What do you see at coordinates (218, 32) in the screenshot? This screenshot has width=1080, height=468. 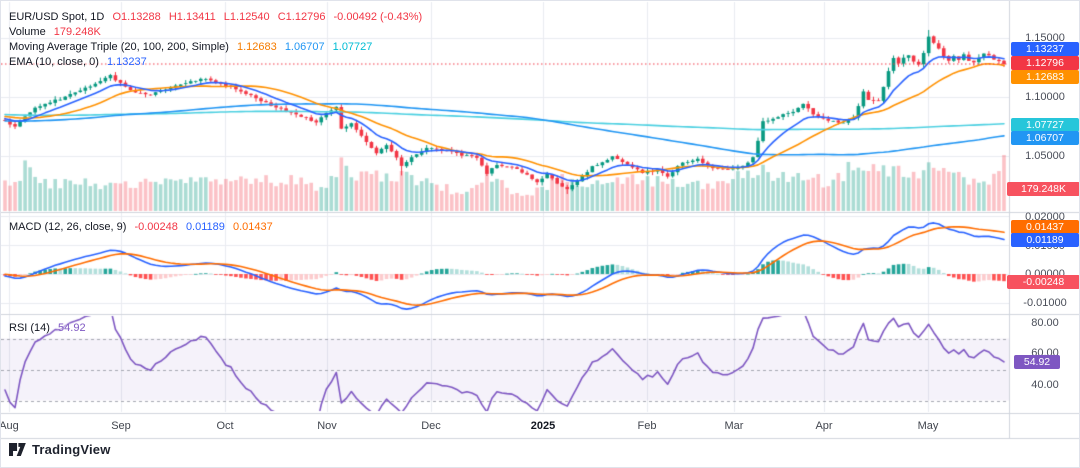 I see `volume-legend-row: Volume 179.248K` at bounding box center [218, 32].